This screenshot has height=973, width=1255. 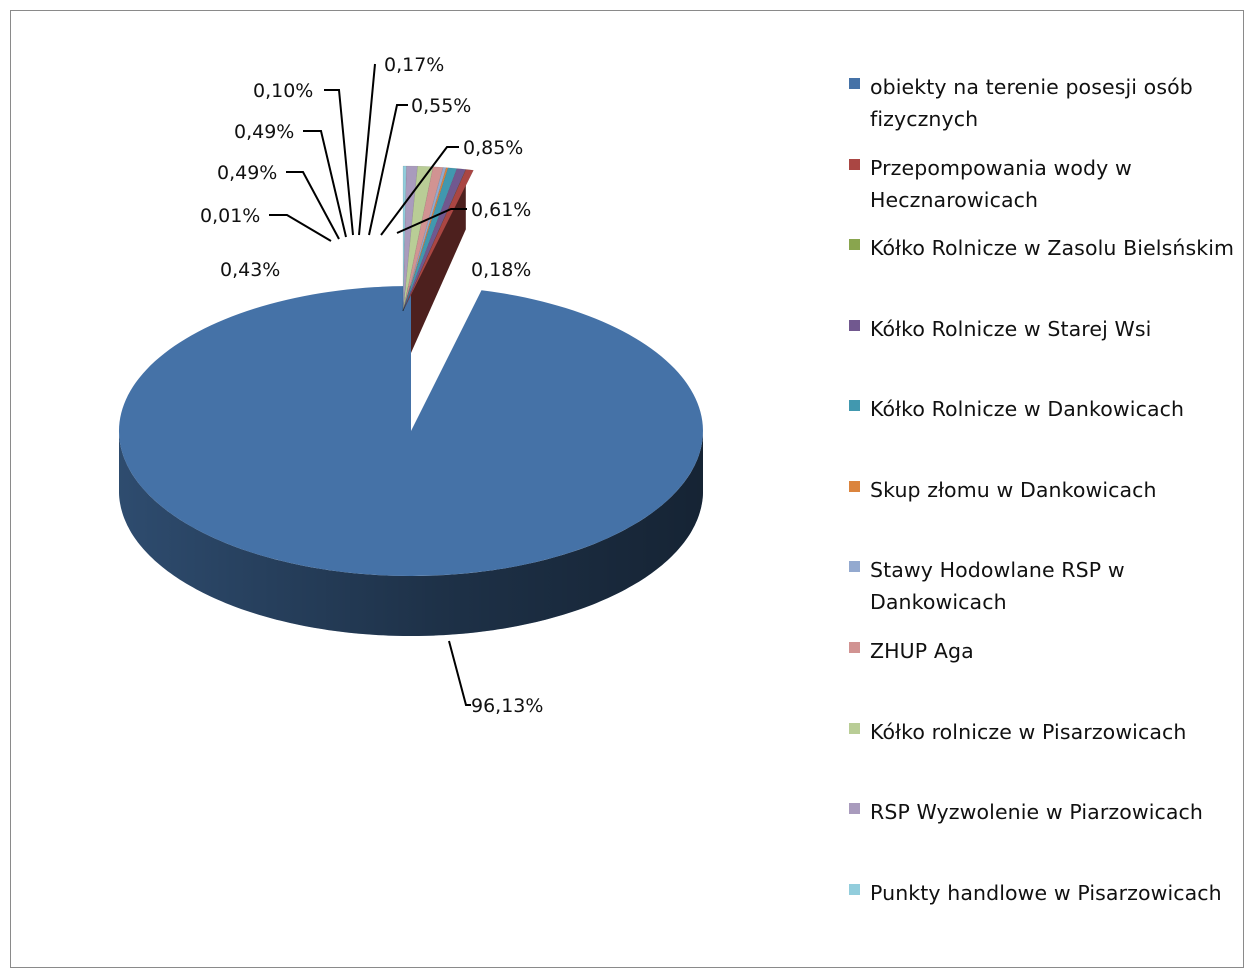 What do you see at coordinates (230, 216) in the screenshot?
I see `data-label: 0,01%` at bounding box center [230, 216].